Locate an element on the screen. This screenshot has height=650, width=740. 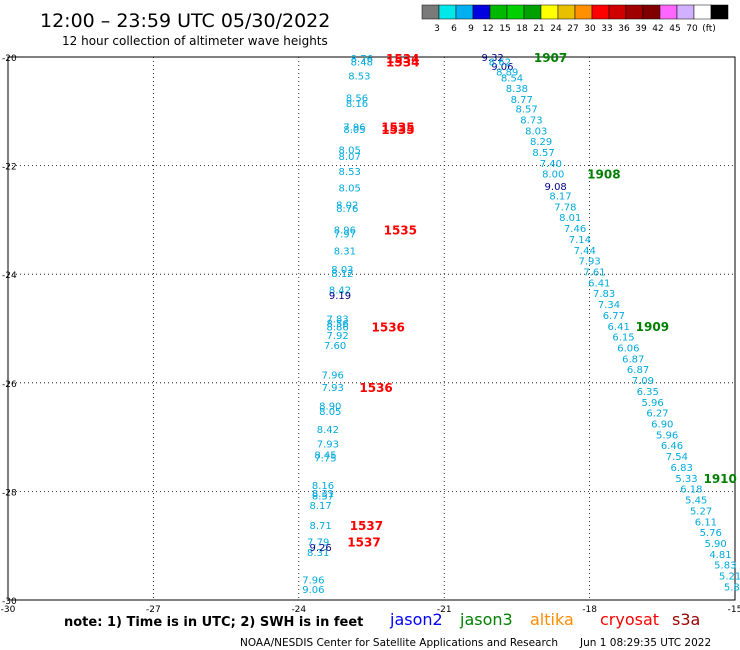
wave-height-point: 8.53 is located at coordinates (359, 76).